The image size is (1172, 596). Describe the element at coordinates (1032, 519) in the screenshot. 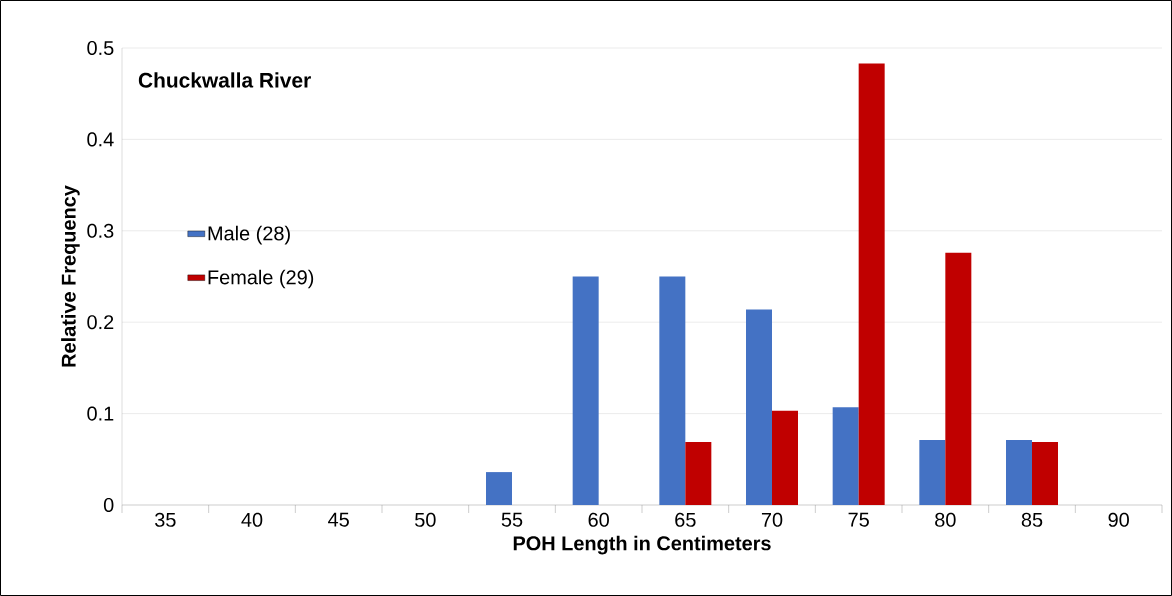

I see `x-tick-label: 85` at that location.